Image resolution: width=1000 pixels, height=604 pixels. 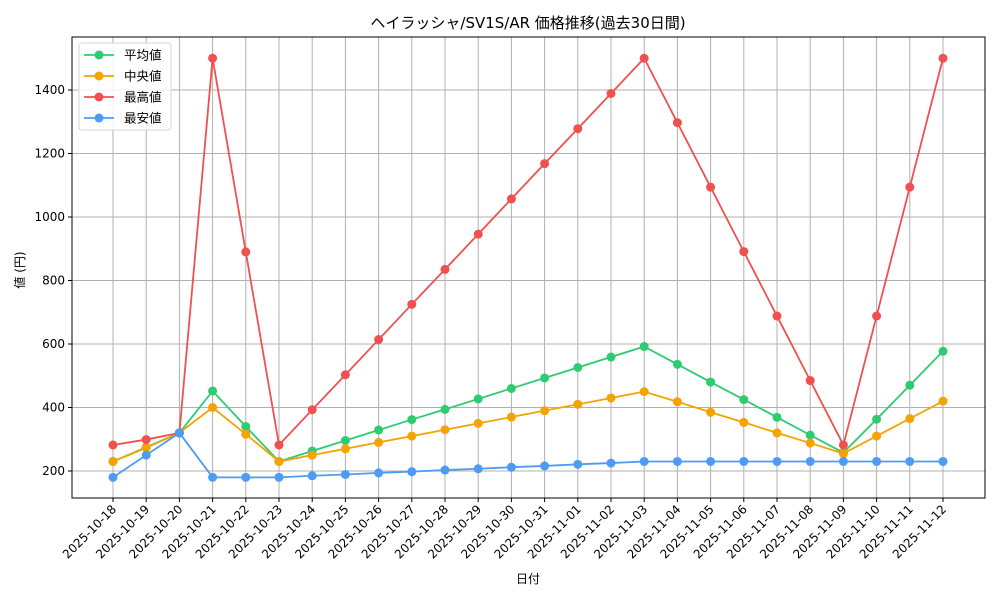 I want to click on y-tick-label: 200, so click(x=53, y=471).